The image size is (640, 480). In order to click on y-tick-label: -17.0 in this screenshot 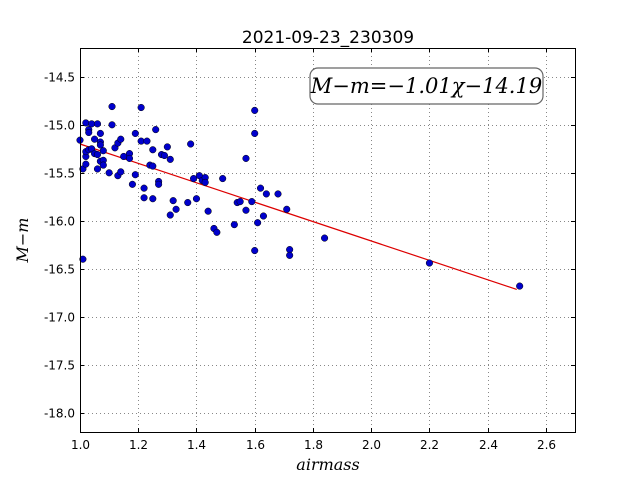, I will do `click(59, 318)`.